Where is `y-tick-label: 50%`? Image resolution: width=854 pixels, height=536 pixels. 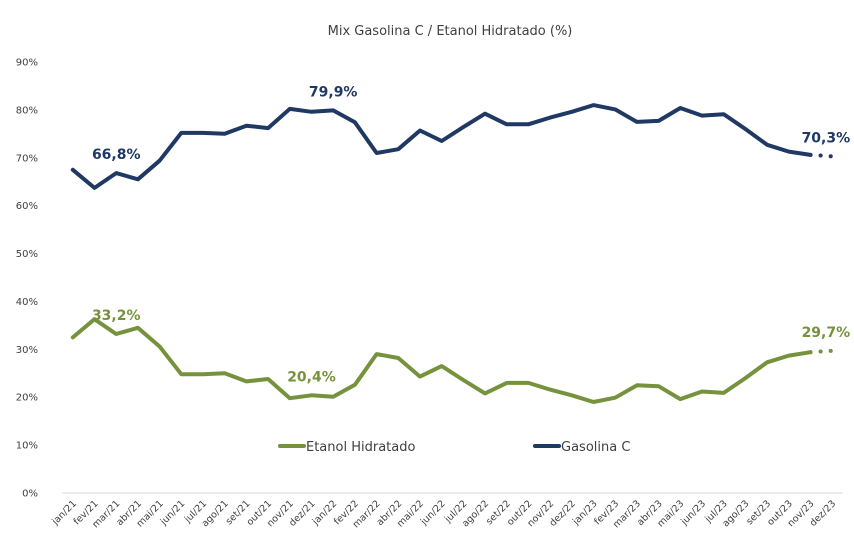
y-tick-label: 50% is located at coordinates (27, 254).